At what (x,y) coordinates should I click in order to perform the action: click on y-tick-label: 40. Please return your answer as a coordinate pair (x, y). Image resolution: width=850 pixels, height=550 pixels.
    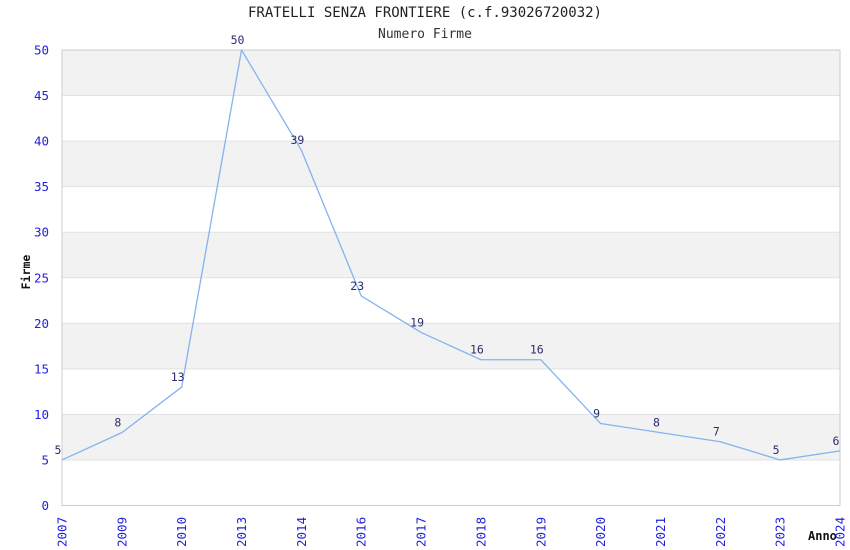
    Looking at the image, I should click on (41, 141).